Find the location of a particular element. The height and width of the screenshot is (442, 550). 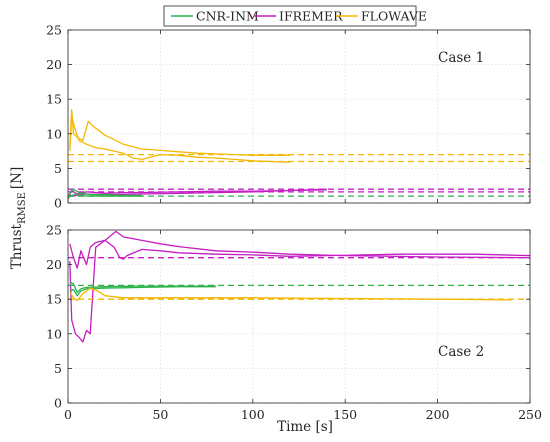

panel-1-y-tick-label: 20 is located at coordinates (54, 64).